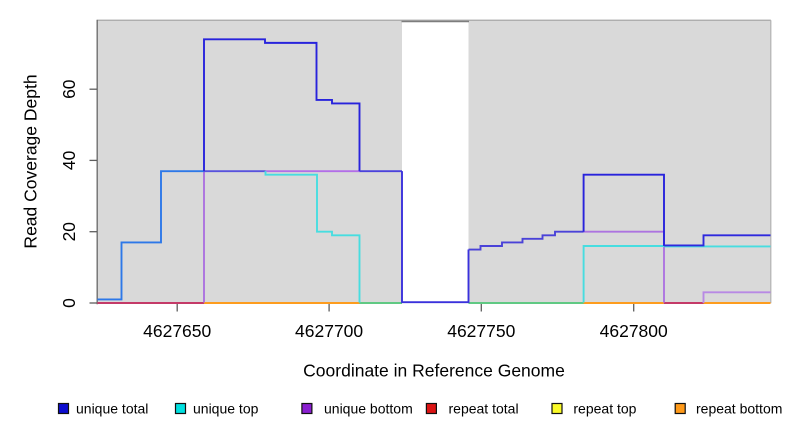 The image size is (792, 432). What do you see at coordinates (112, 409) in the screenshot?
I see `svg-text: unique total` at bounding box center [112, 409].